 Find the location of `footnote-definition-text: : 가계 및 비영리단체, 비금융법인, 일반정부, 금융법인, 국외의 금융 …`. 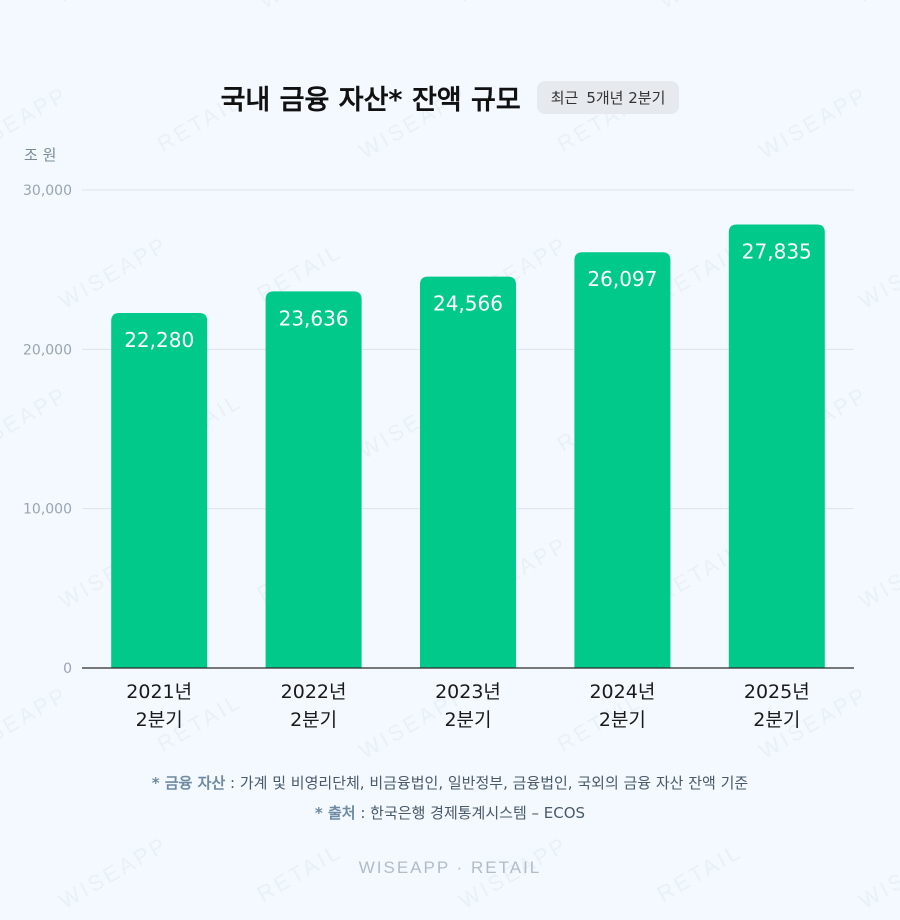

footnote-definition-text: : 가계 및 비영리단체, 비금융법인, 일반정부, 금융법인, 국외의 금융 … is located at coordinates (487, 783).